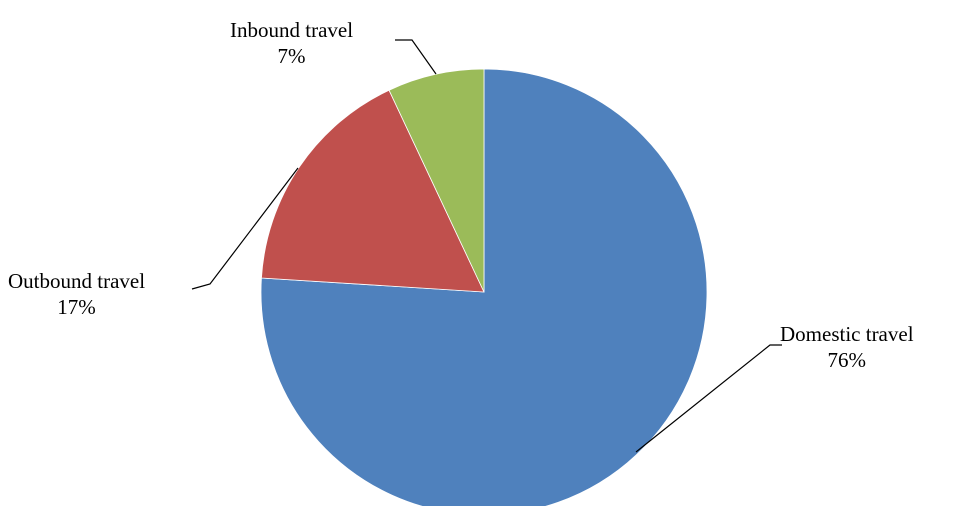 This screenshot has height=506, width=959. What do you see at coordinates (76, 307) in the screenshot?
I see `label-outbound-travel-value: 17%` at bounding box center [76, 307].